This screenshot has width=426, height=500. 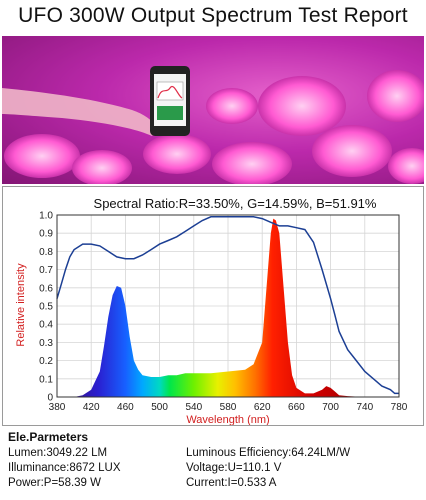 What do you see at coordinates (46, 270) in the screenshot?
I see `y-tick-label: 0.7` at bounding box center [46, 270].